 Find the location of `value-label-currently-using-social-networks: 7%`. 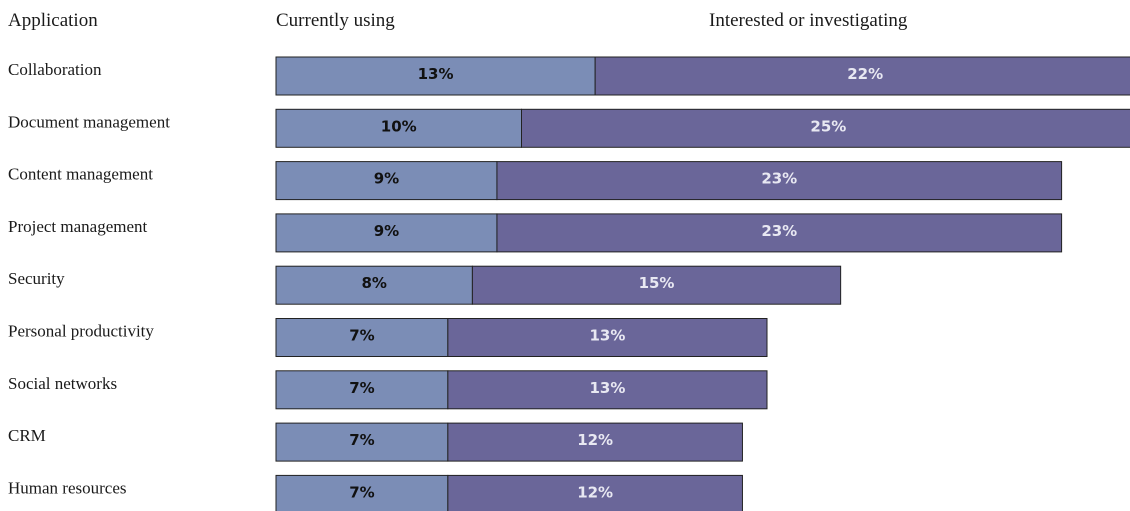

value-label-currently-using-social-networks: 7% is located at coordinates (361, 388).